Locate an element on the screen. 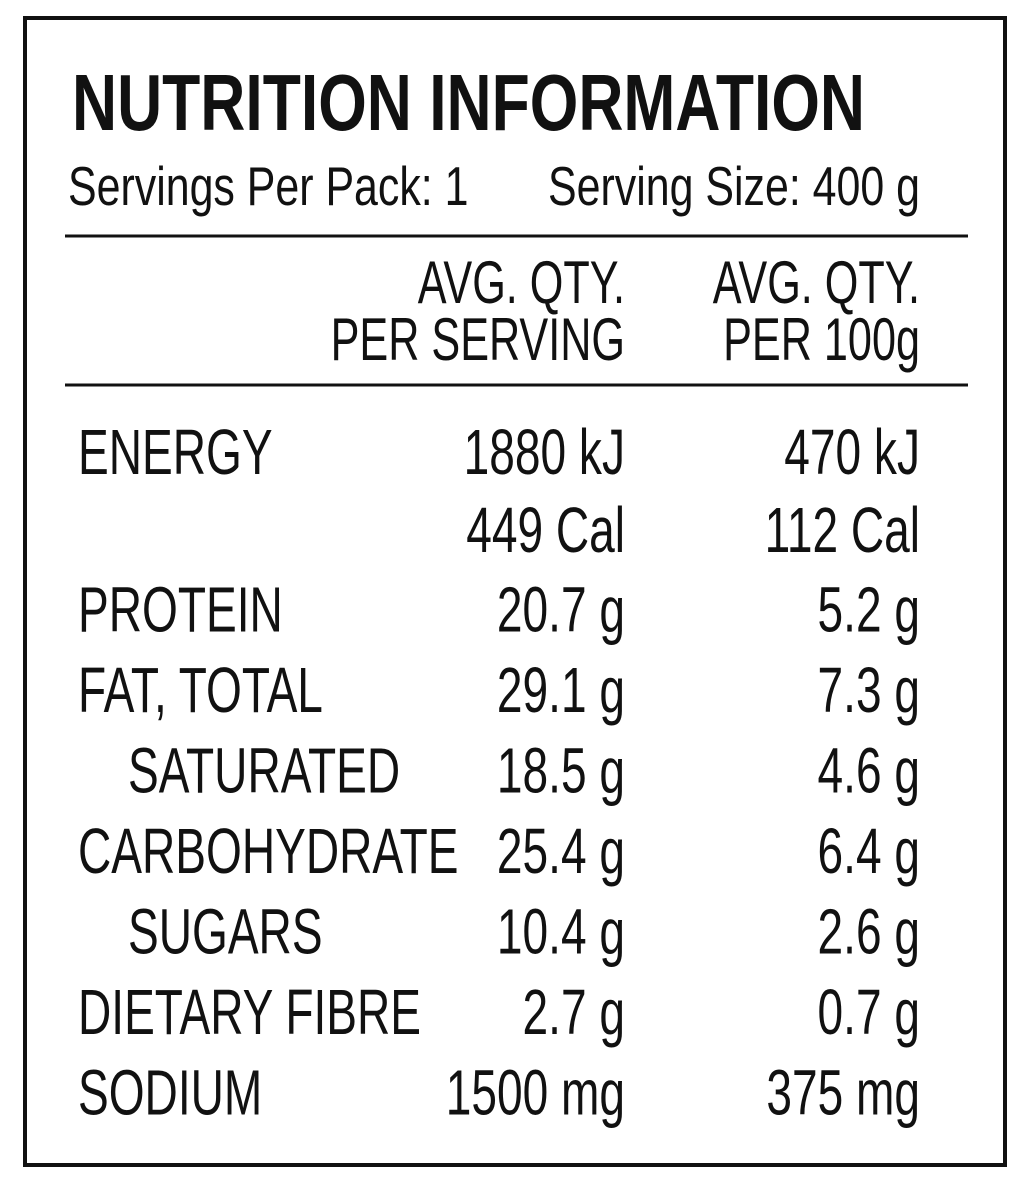 This screenshot has width=1027, height=1178. column-header: PER 100g is located at coordinates (821, 340).